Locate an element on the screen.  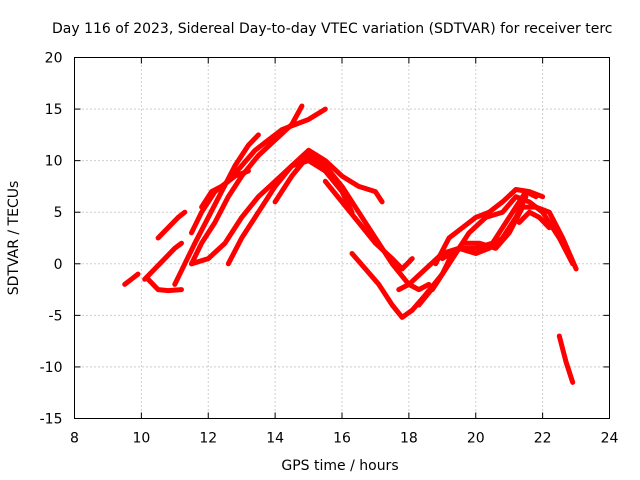
series-line-s5 is located at coordinates (216, 209).